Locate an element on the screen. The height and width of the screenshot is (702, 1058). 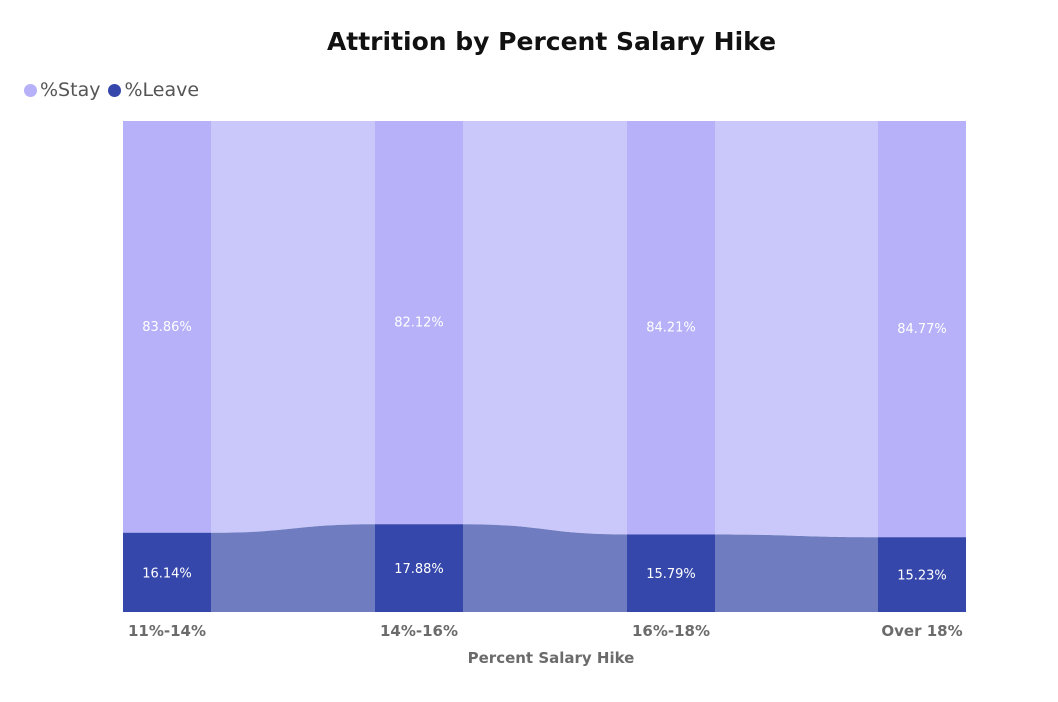
legend-item-stay: %Stay is located at coordinates (62, 90).